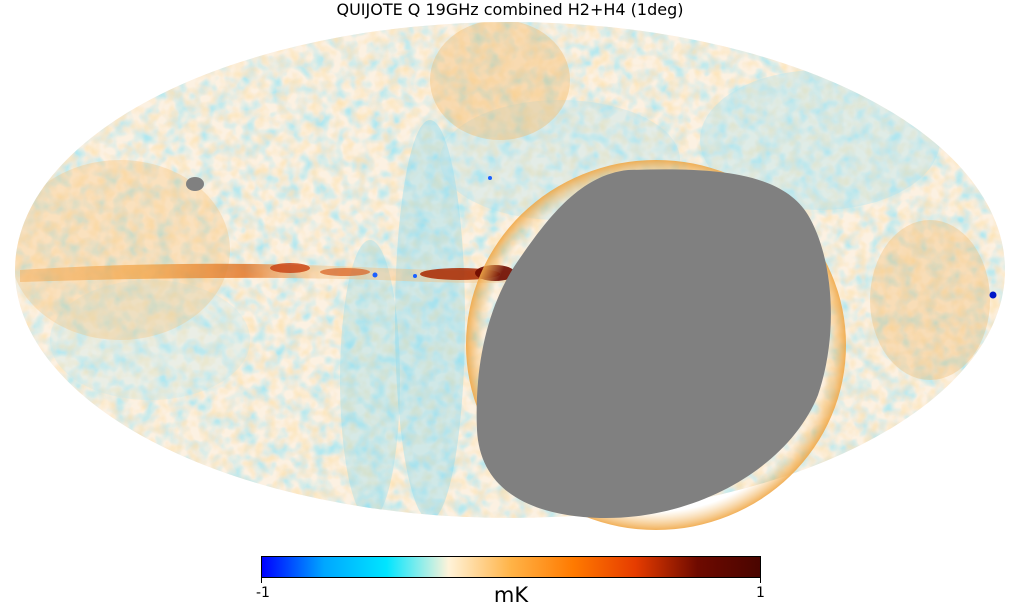 Image resolution: width=1020 pixels, height=612 pixels. Describe the element at coordinates (261, 580) in the screenshot. I see `colorbar-tick-min` at that location.